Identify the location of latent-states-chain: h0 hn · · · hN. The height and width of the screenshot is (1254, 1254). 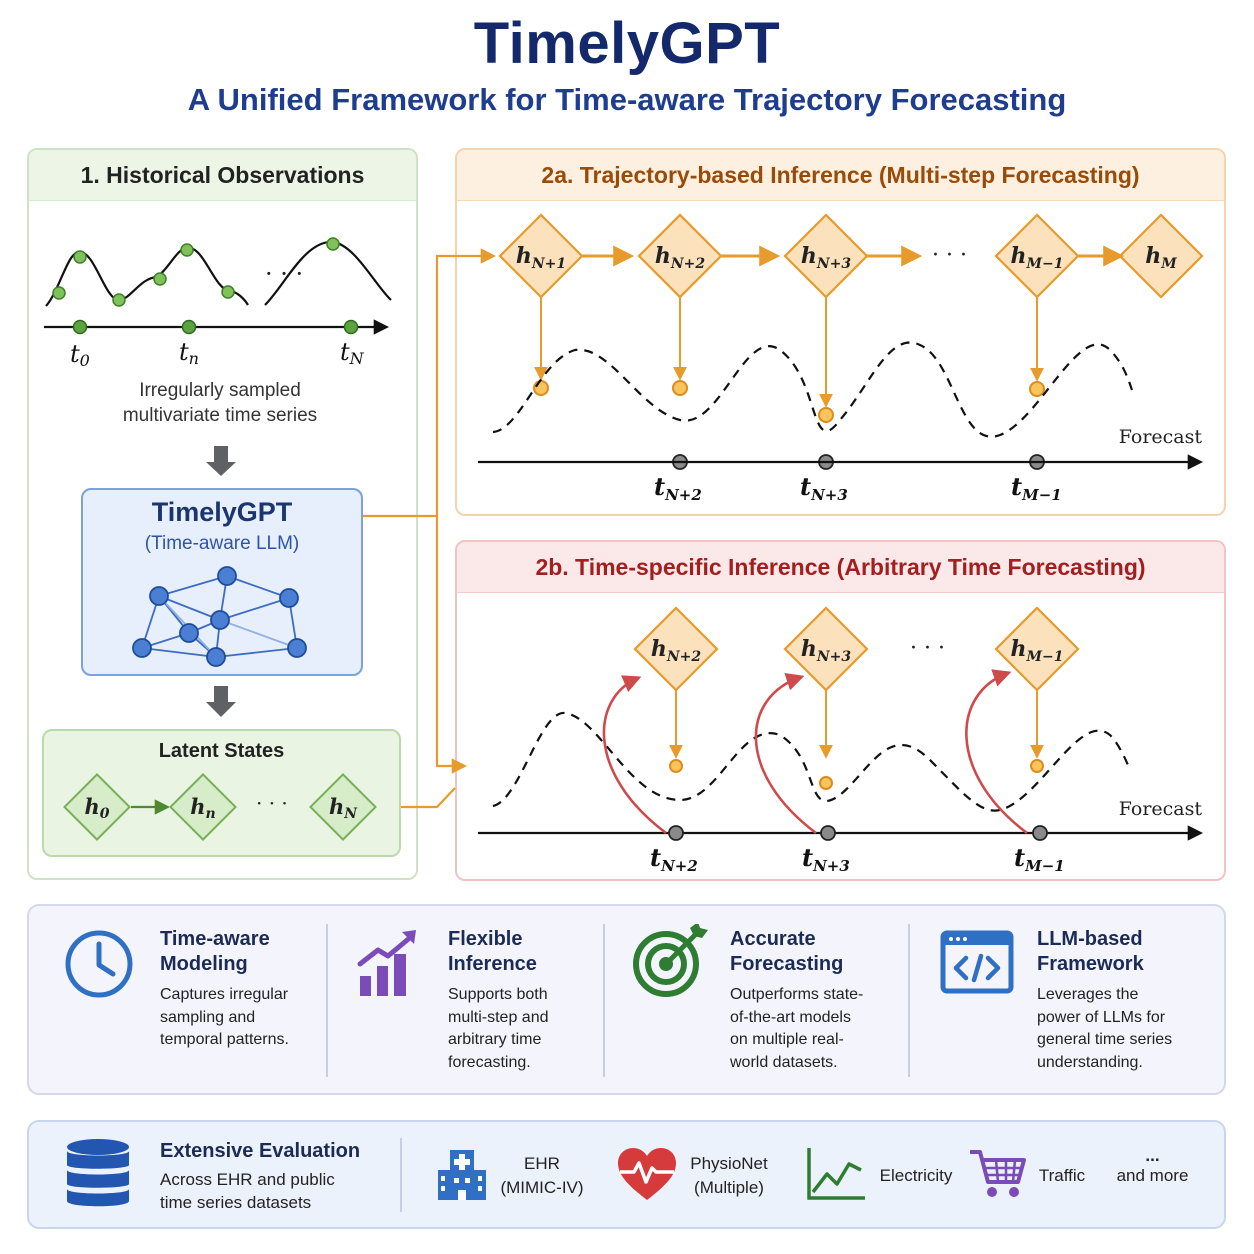
(220, 807).